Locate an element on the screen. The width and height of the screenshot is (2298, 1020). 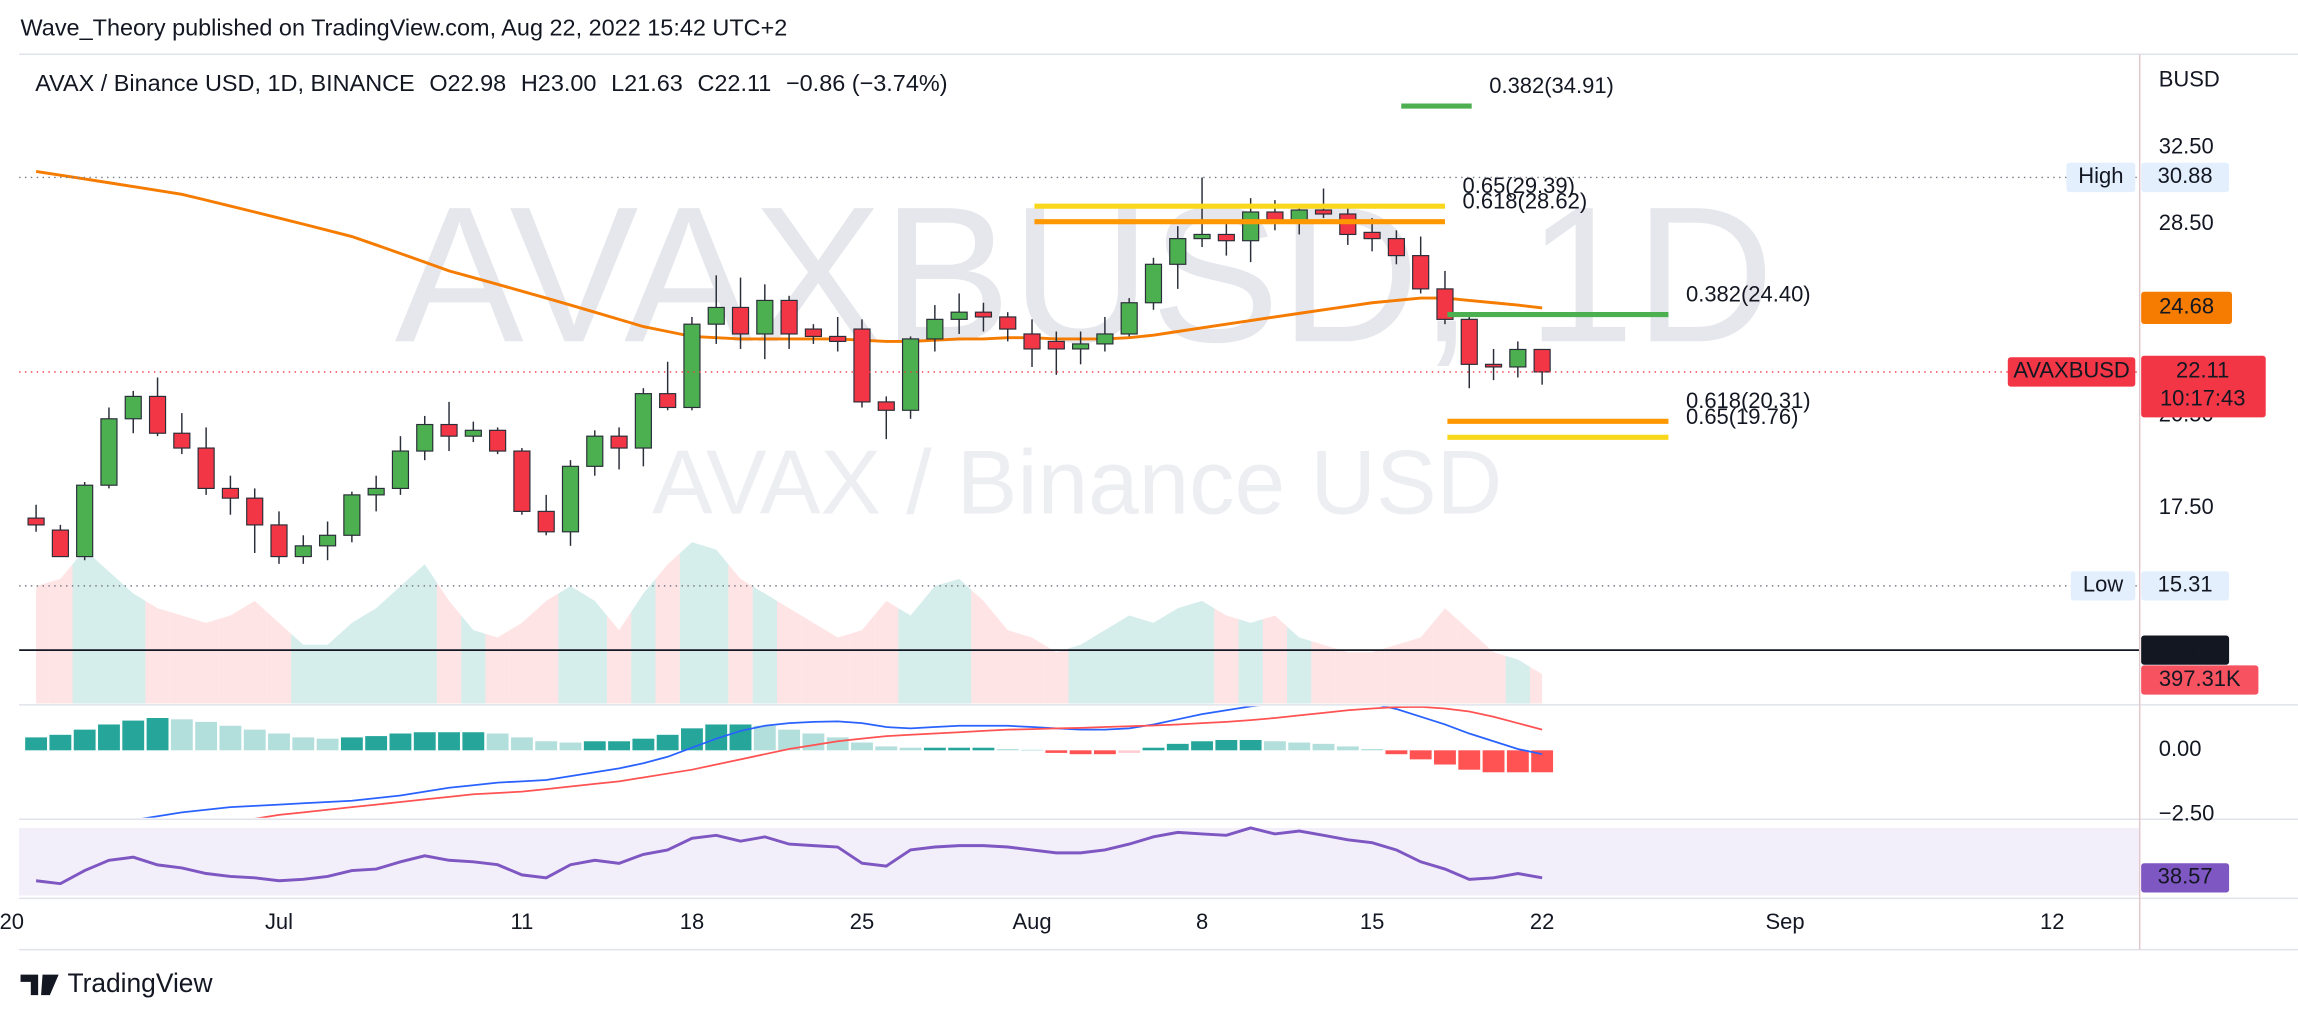
high-label-box is located at coordinates (2101, 177).